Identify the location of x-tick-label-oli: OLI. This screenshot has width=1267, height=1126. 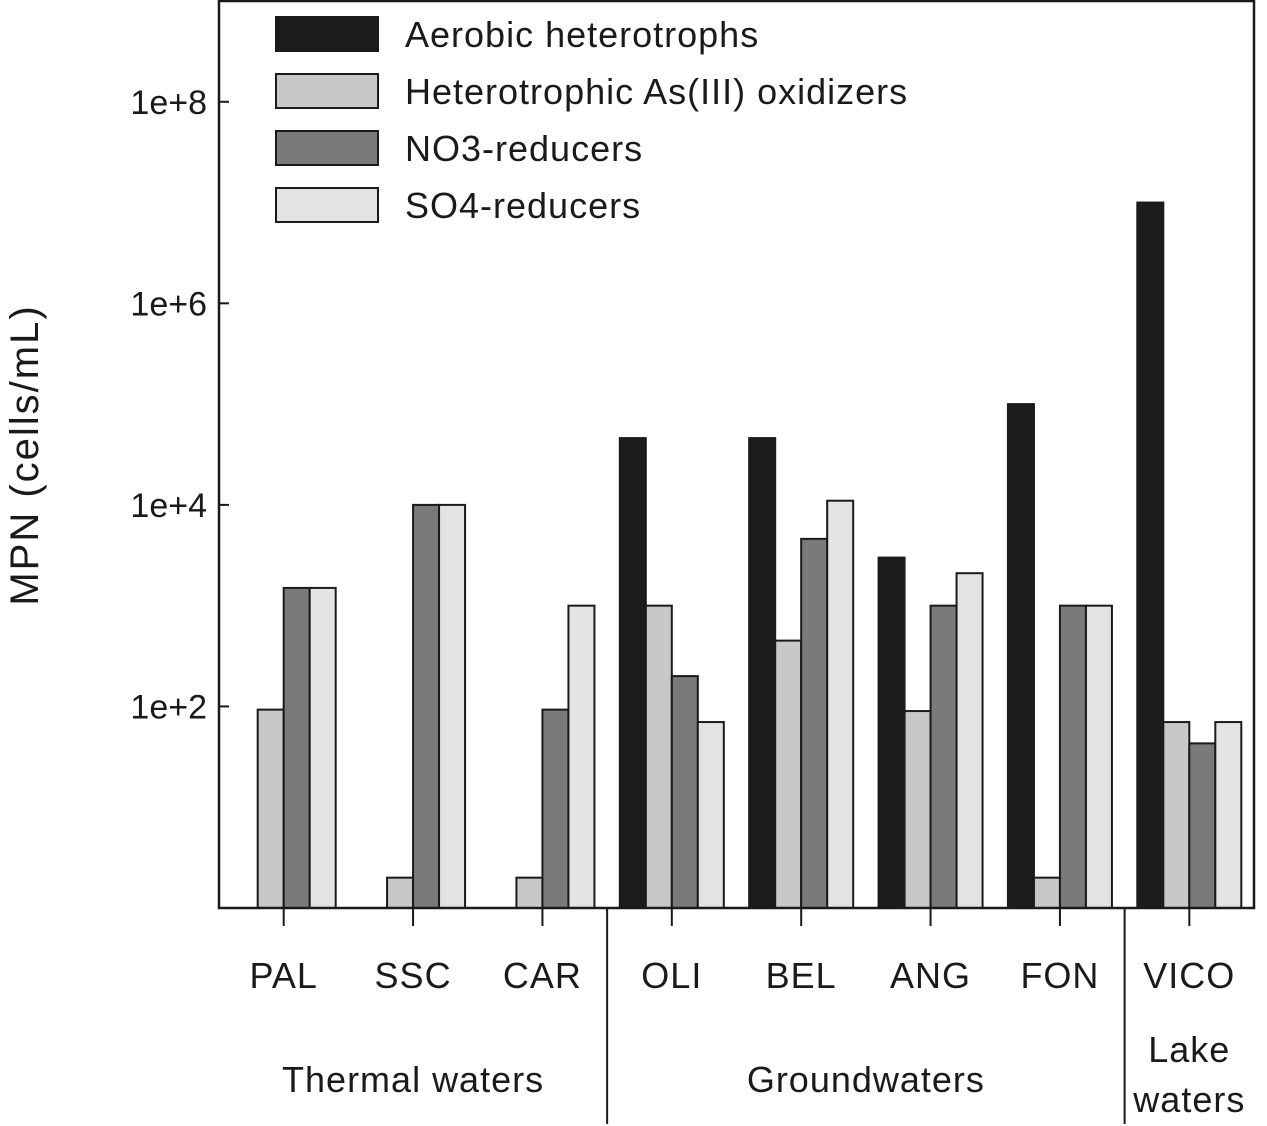
(671, 975).